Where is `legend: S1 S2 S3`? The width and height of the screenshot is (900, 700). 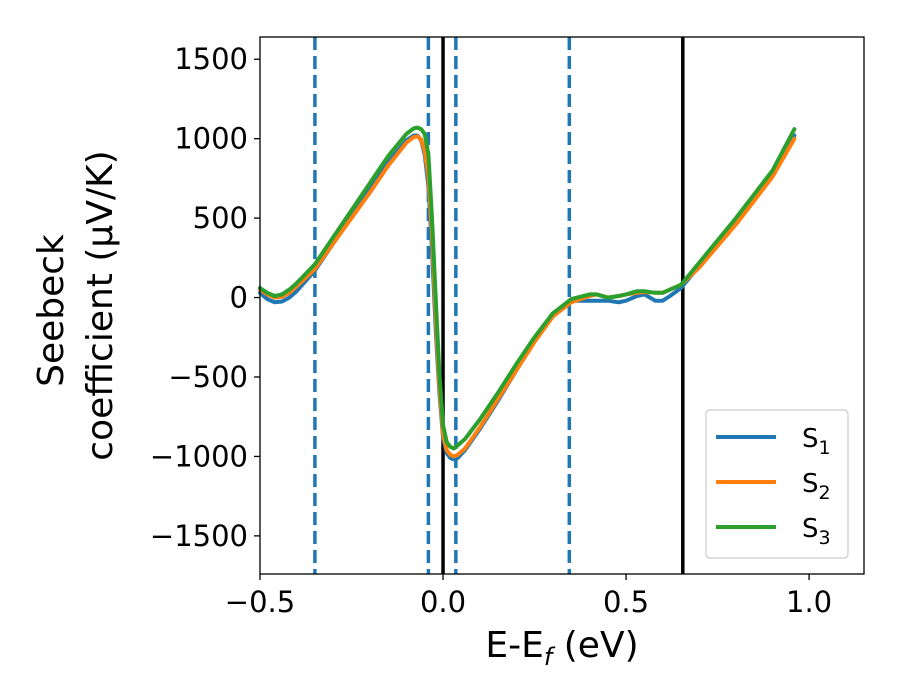 legend: S1 S2 S3 is located at coordinates (777, 484).